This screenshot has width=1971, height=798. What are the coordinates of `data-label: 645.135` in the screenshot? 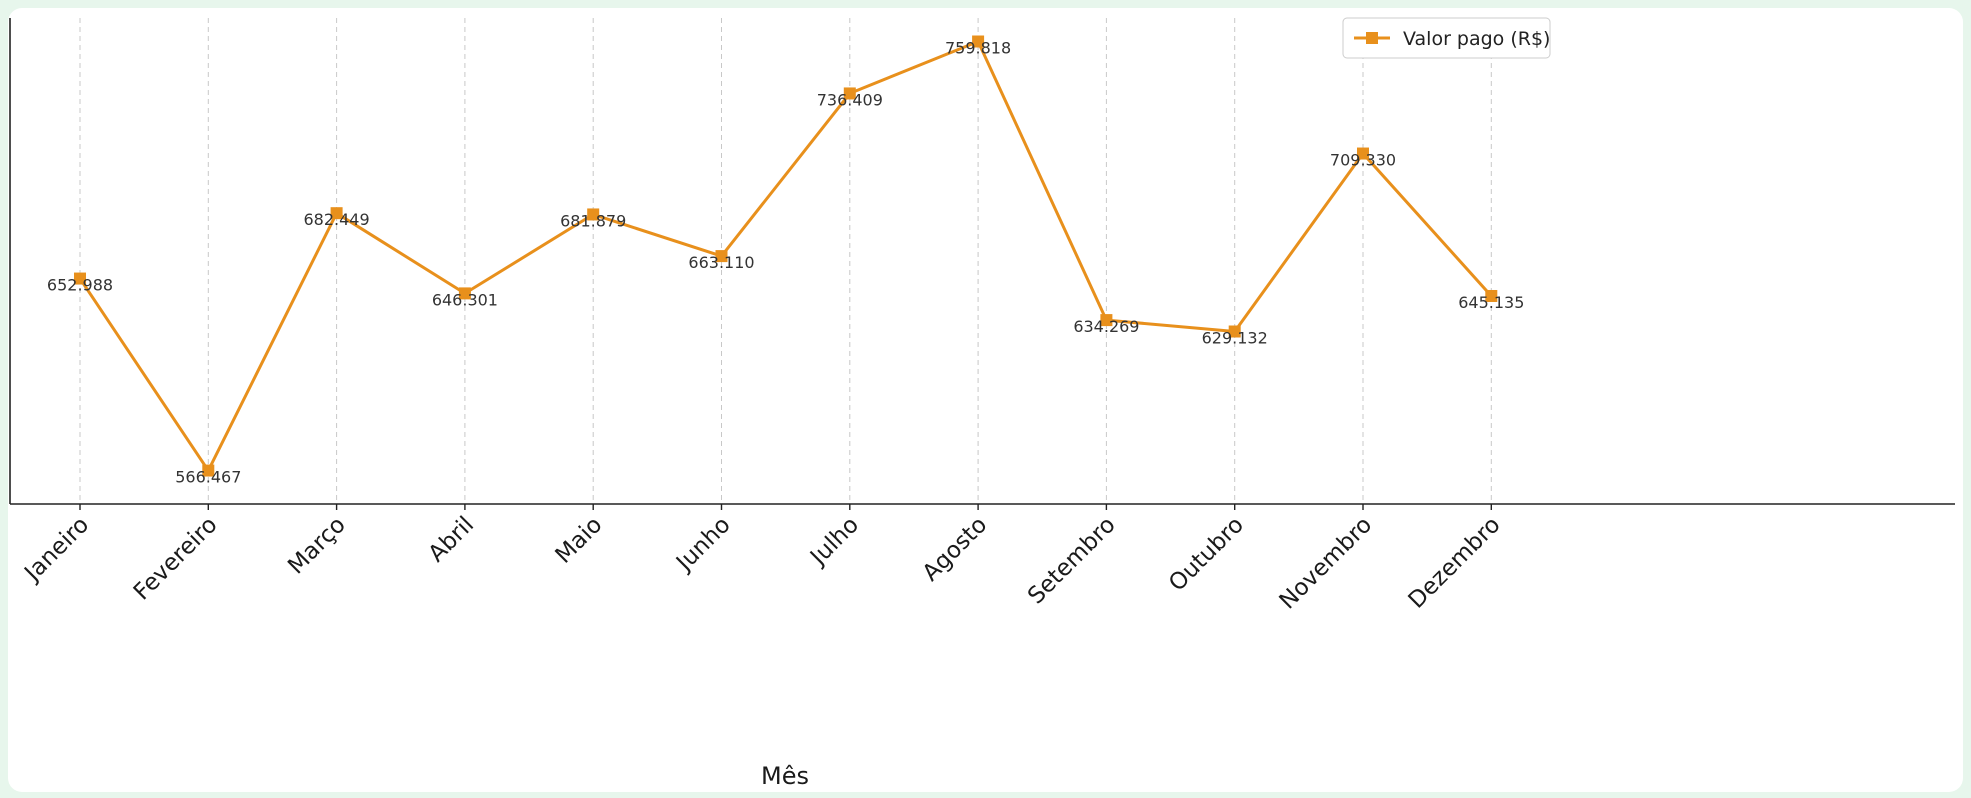 It's located at (1491, 302).